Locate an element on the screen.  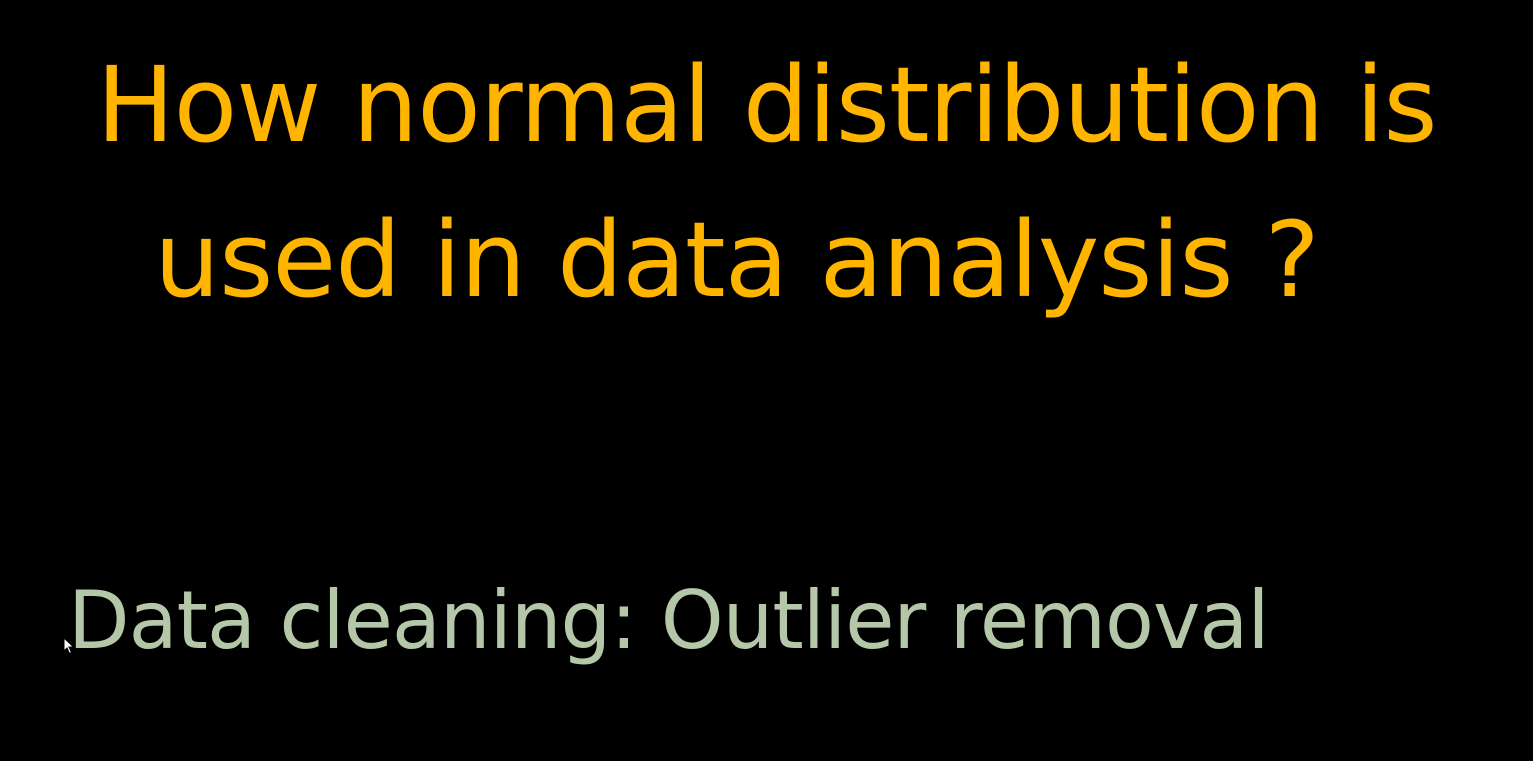
slide-subtitle: Data cleaning: Outlier removal is located at coordinates (669, 620).